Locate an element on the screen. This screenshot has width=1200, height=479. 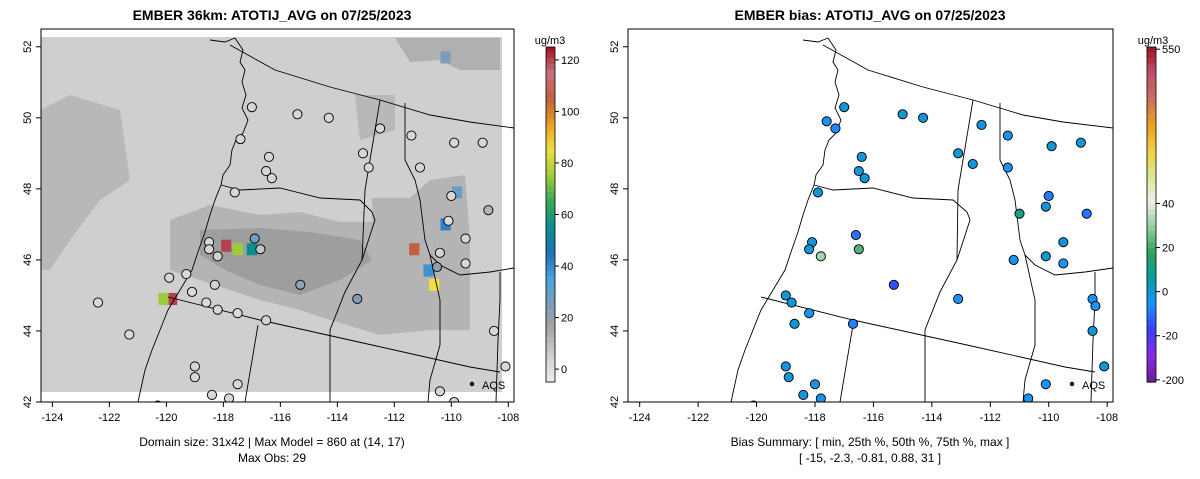
left-footer-line-2: Max Obs: 29 is located at coordinates (272, 458).